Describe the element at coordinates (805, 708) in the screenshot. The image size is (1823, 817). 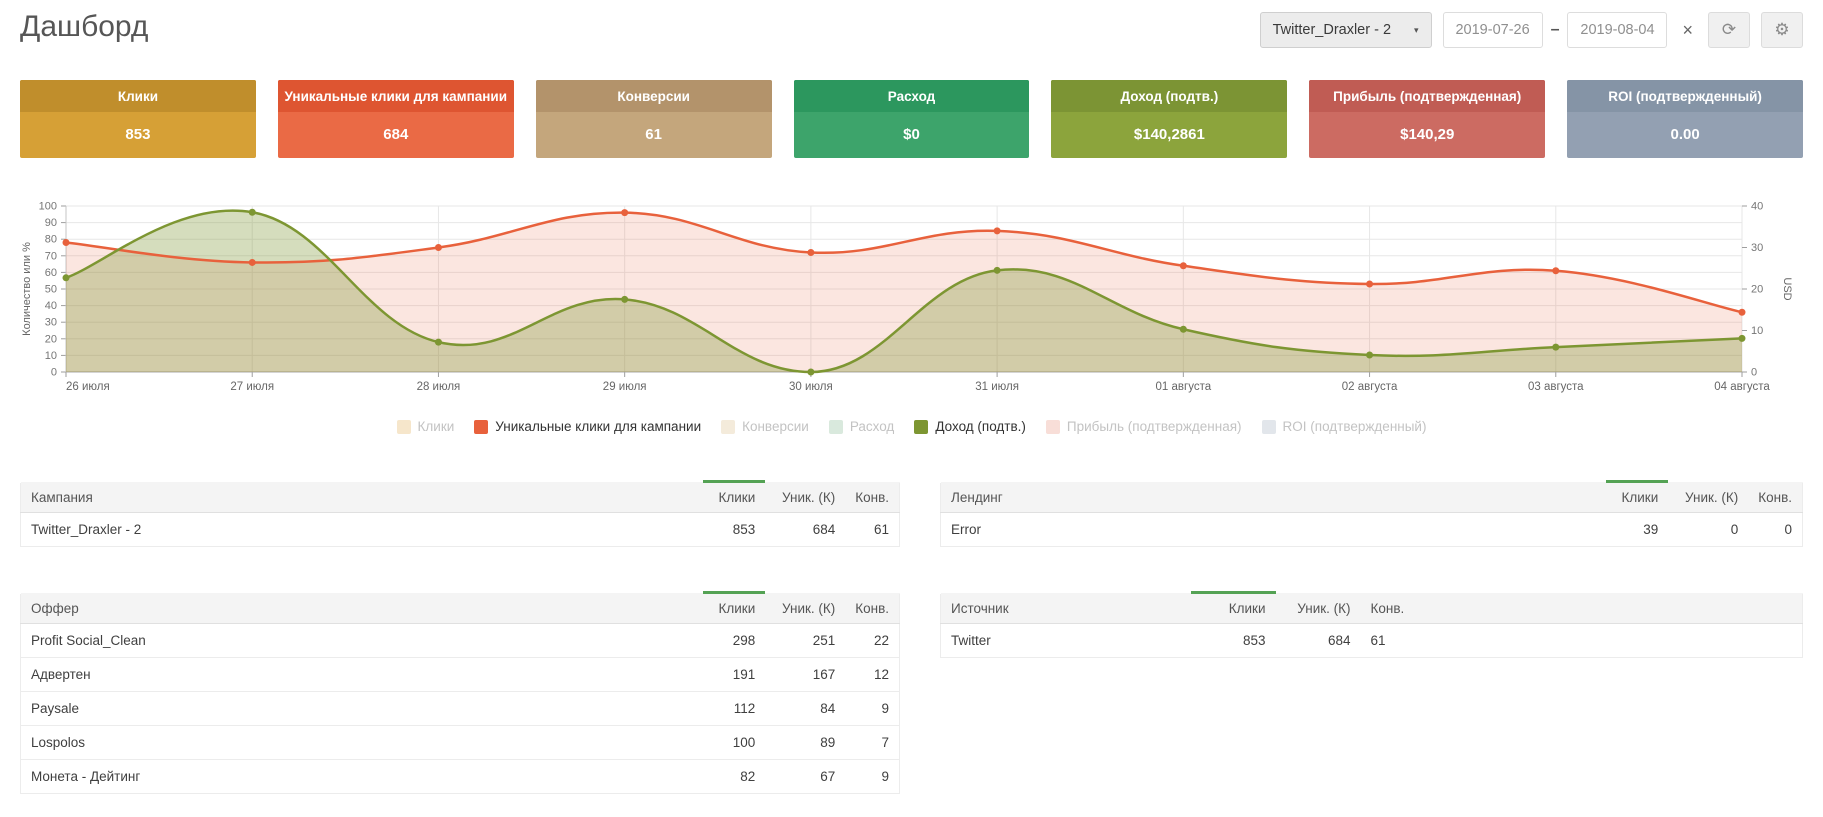
I see `uniques-value: 84` at that location.